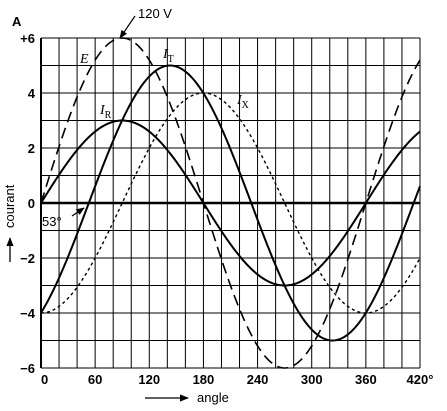  Describe the element at coordinates (246, 105) in the screenshot. I see `label-ix-sub: X` at that location.